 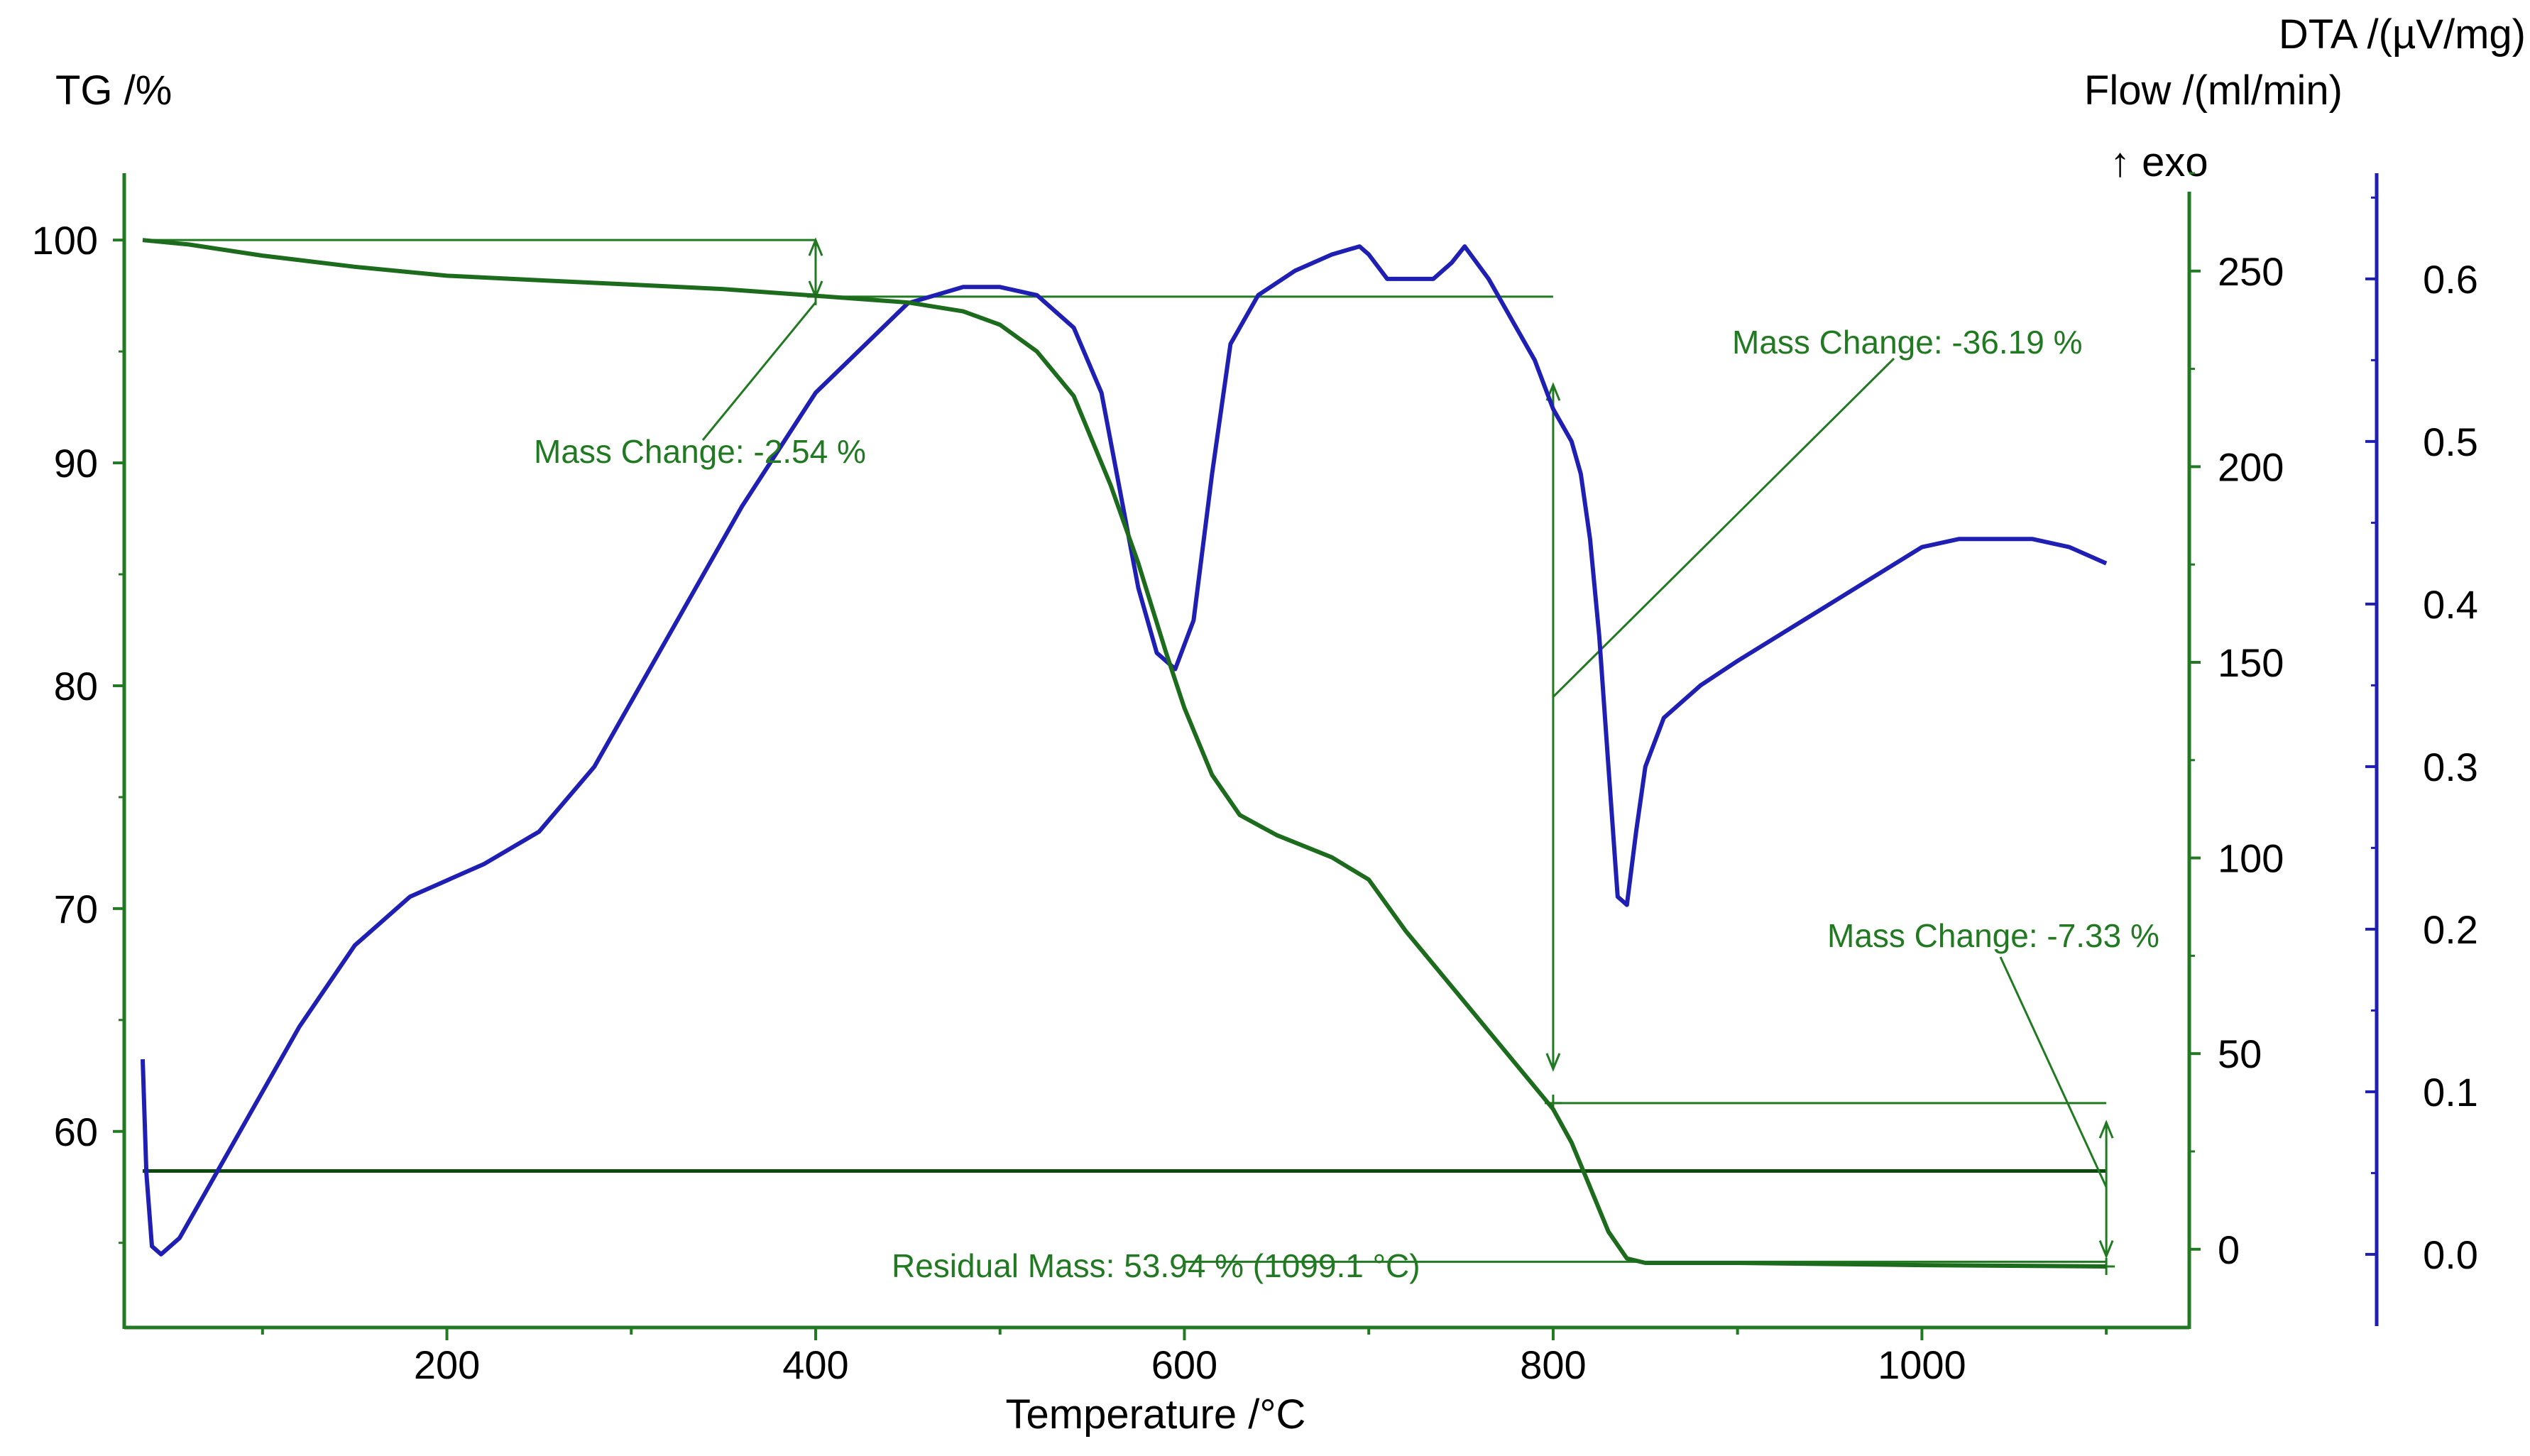 I want to click on flow-tick-label: 100, so click(x=2251, y=858).